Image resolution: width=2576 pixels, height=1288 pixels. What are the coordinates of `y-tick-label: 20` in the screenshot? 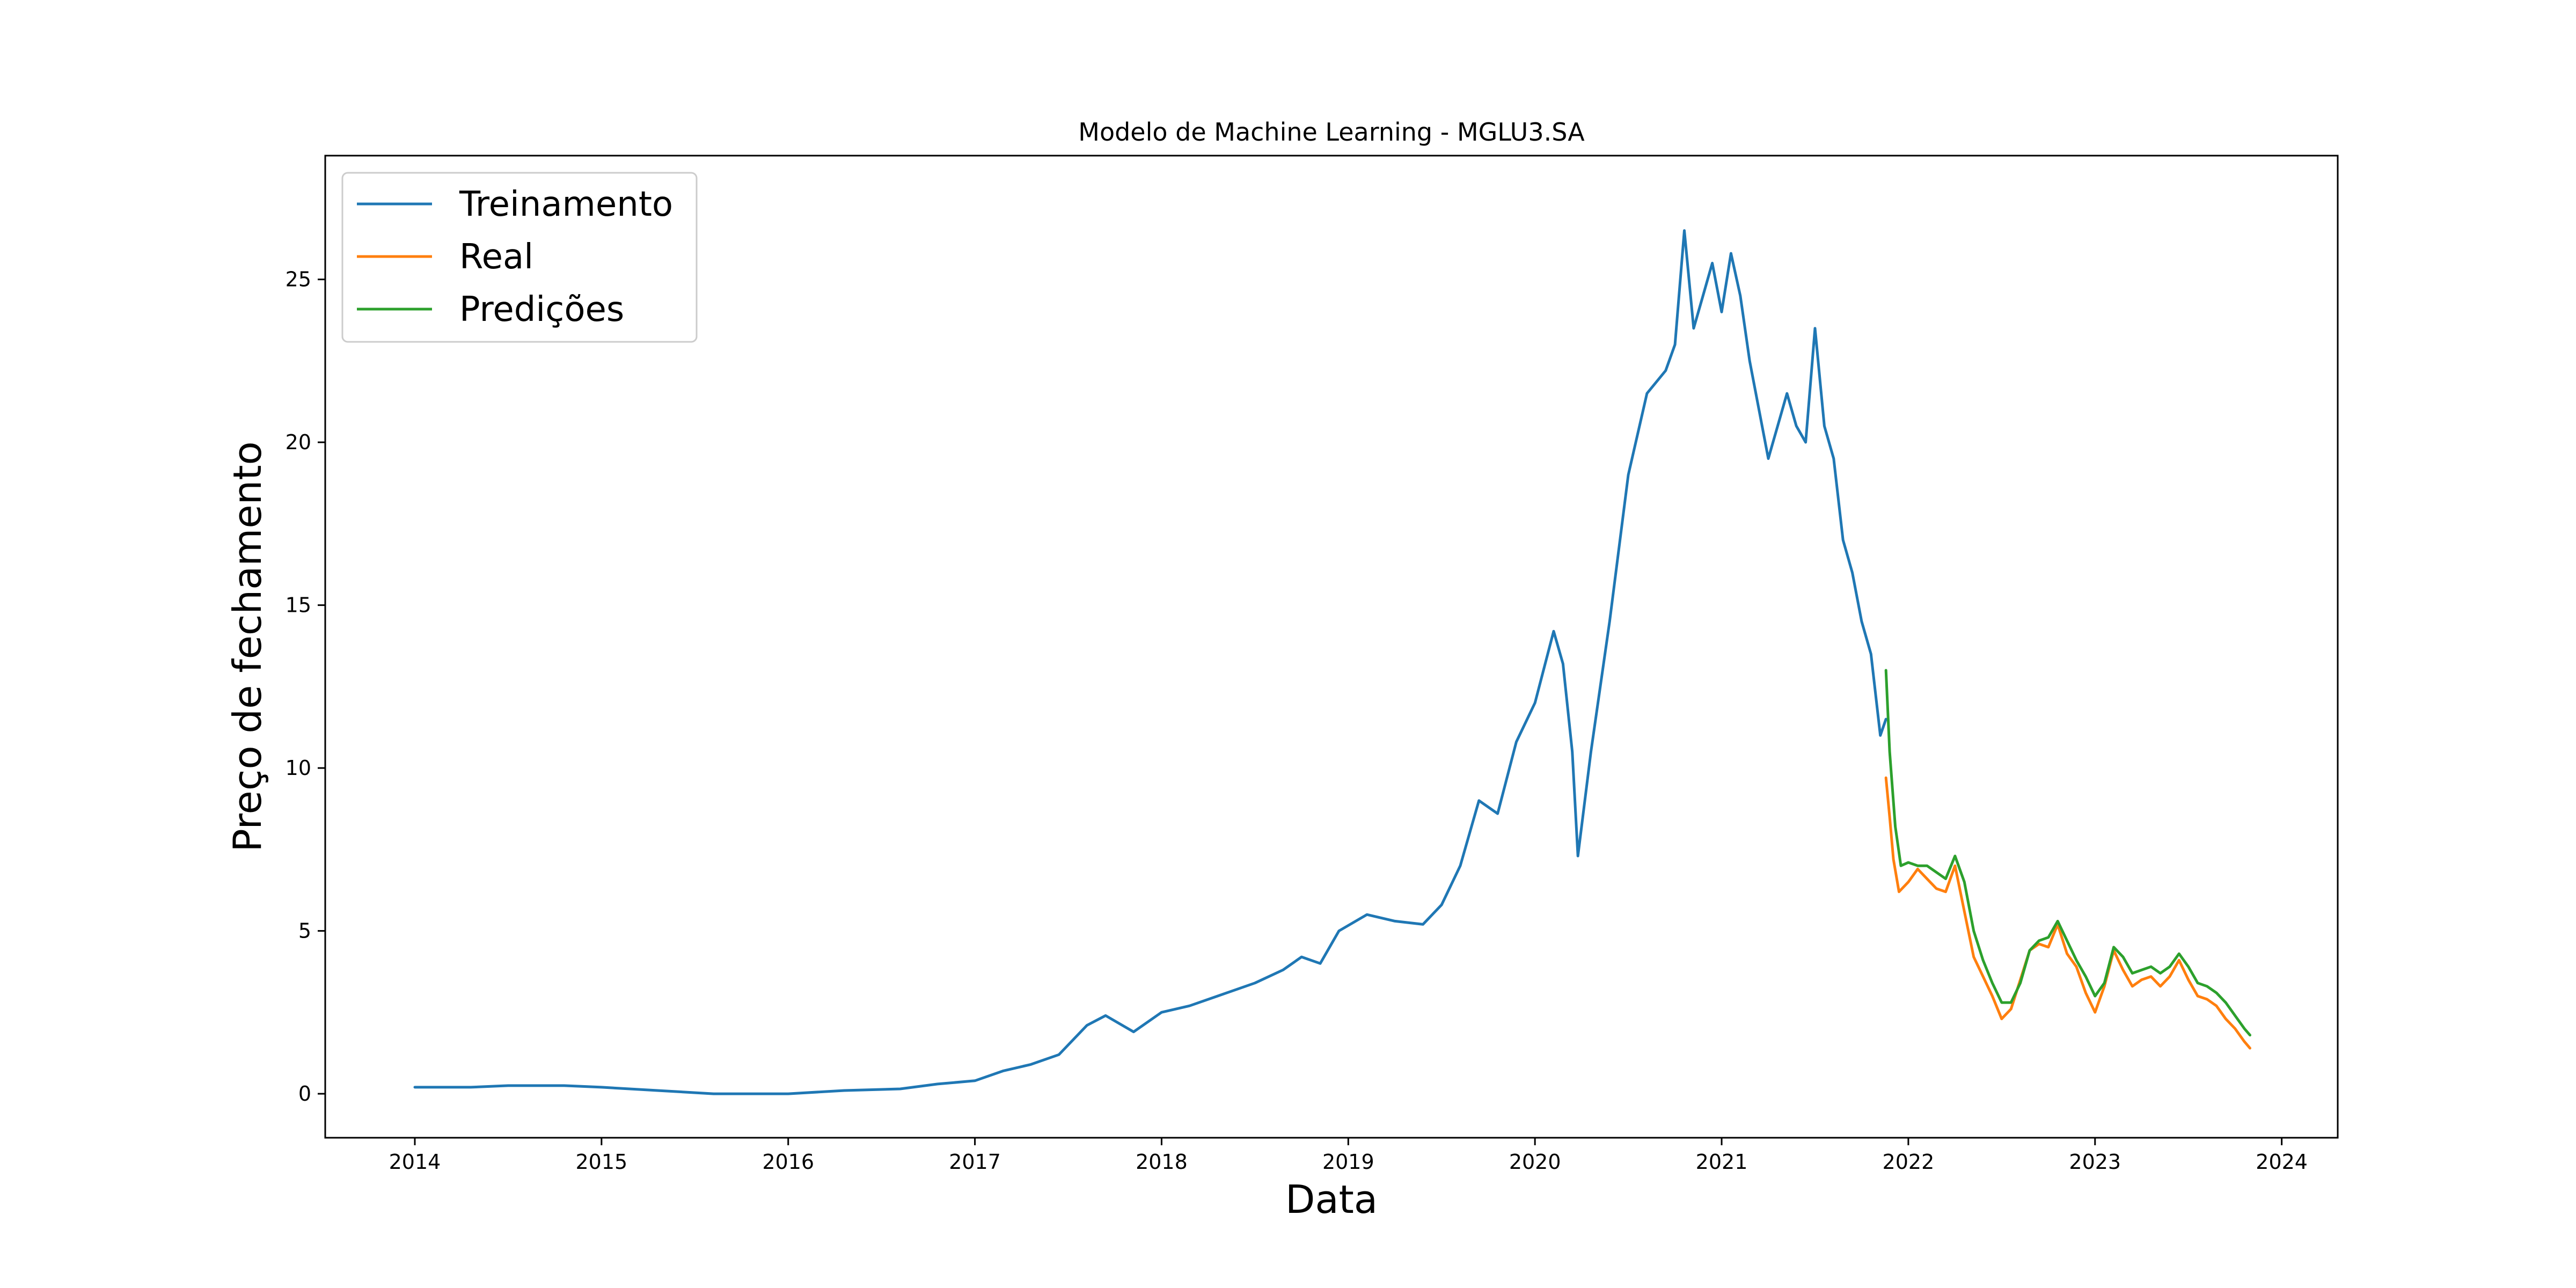 It's located at (298, 442).